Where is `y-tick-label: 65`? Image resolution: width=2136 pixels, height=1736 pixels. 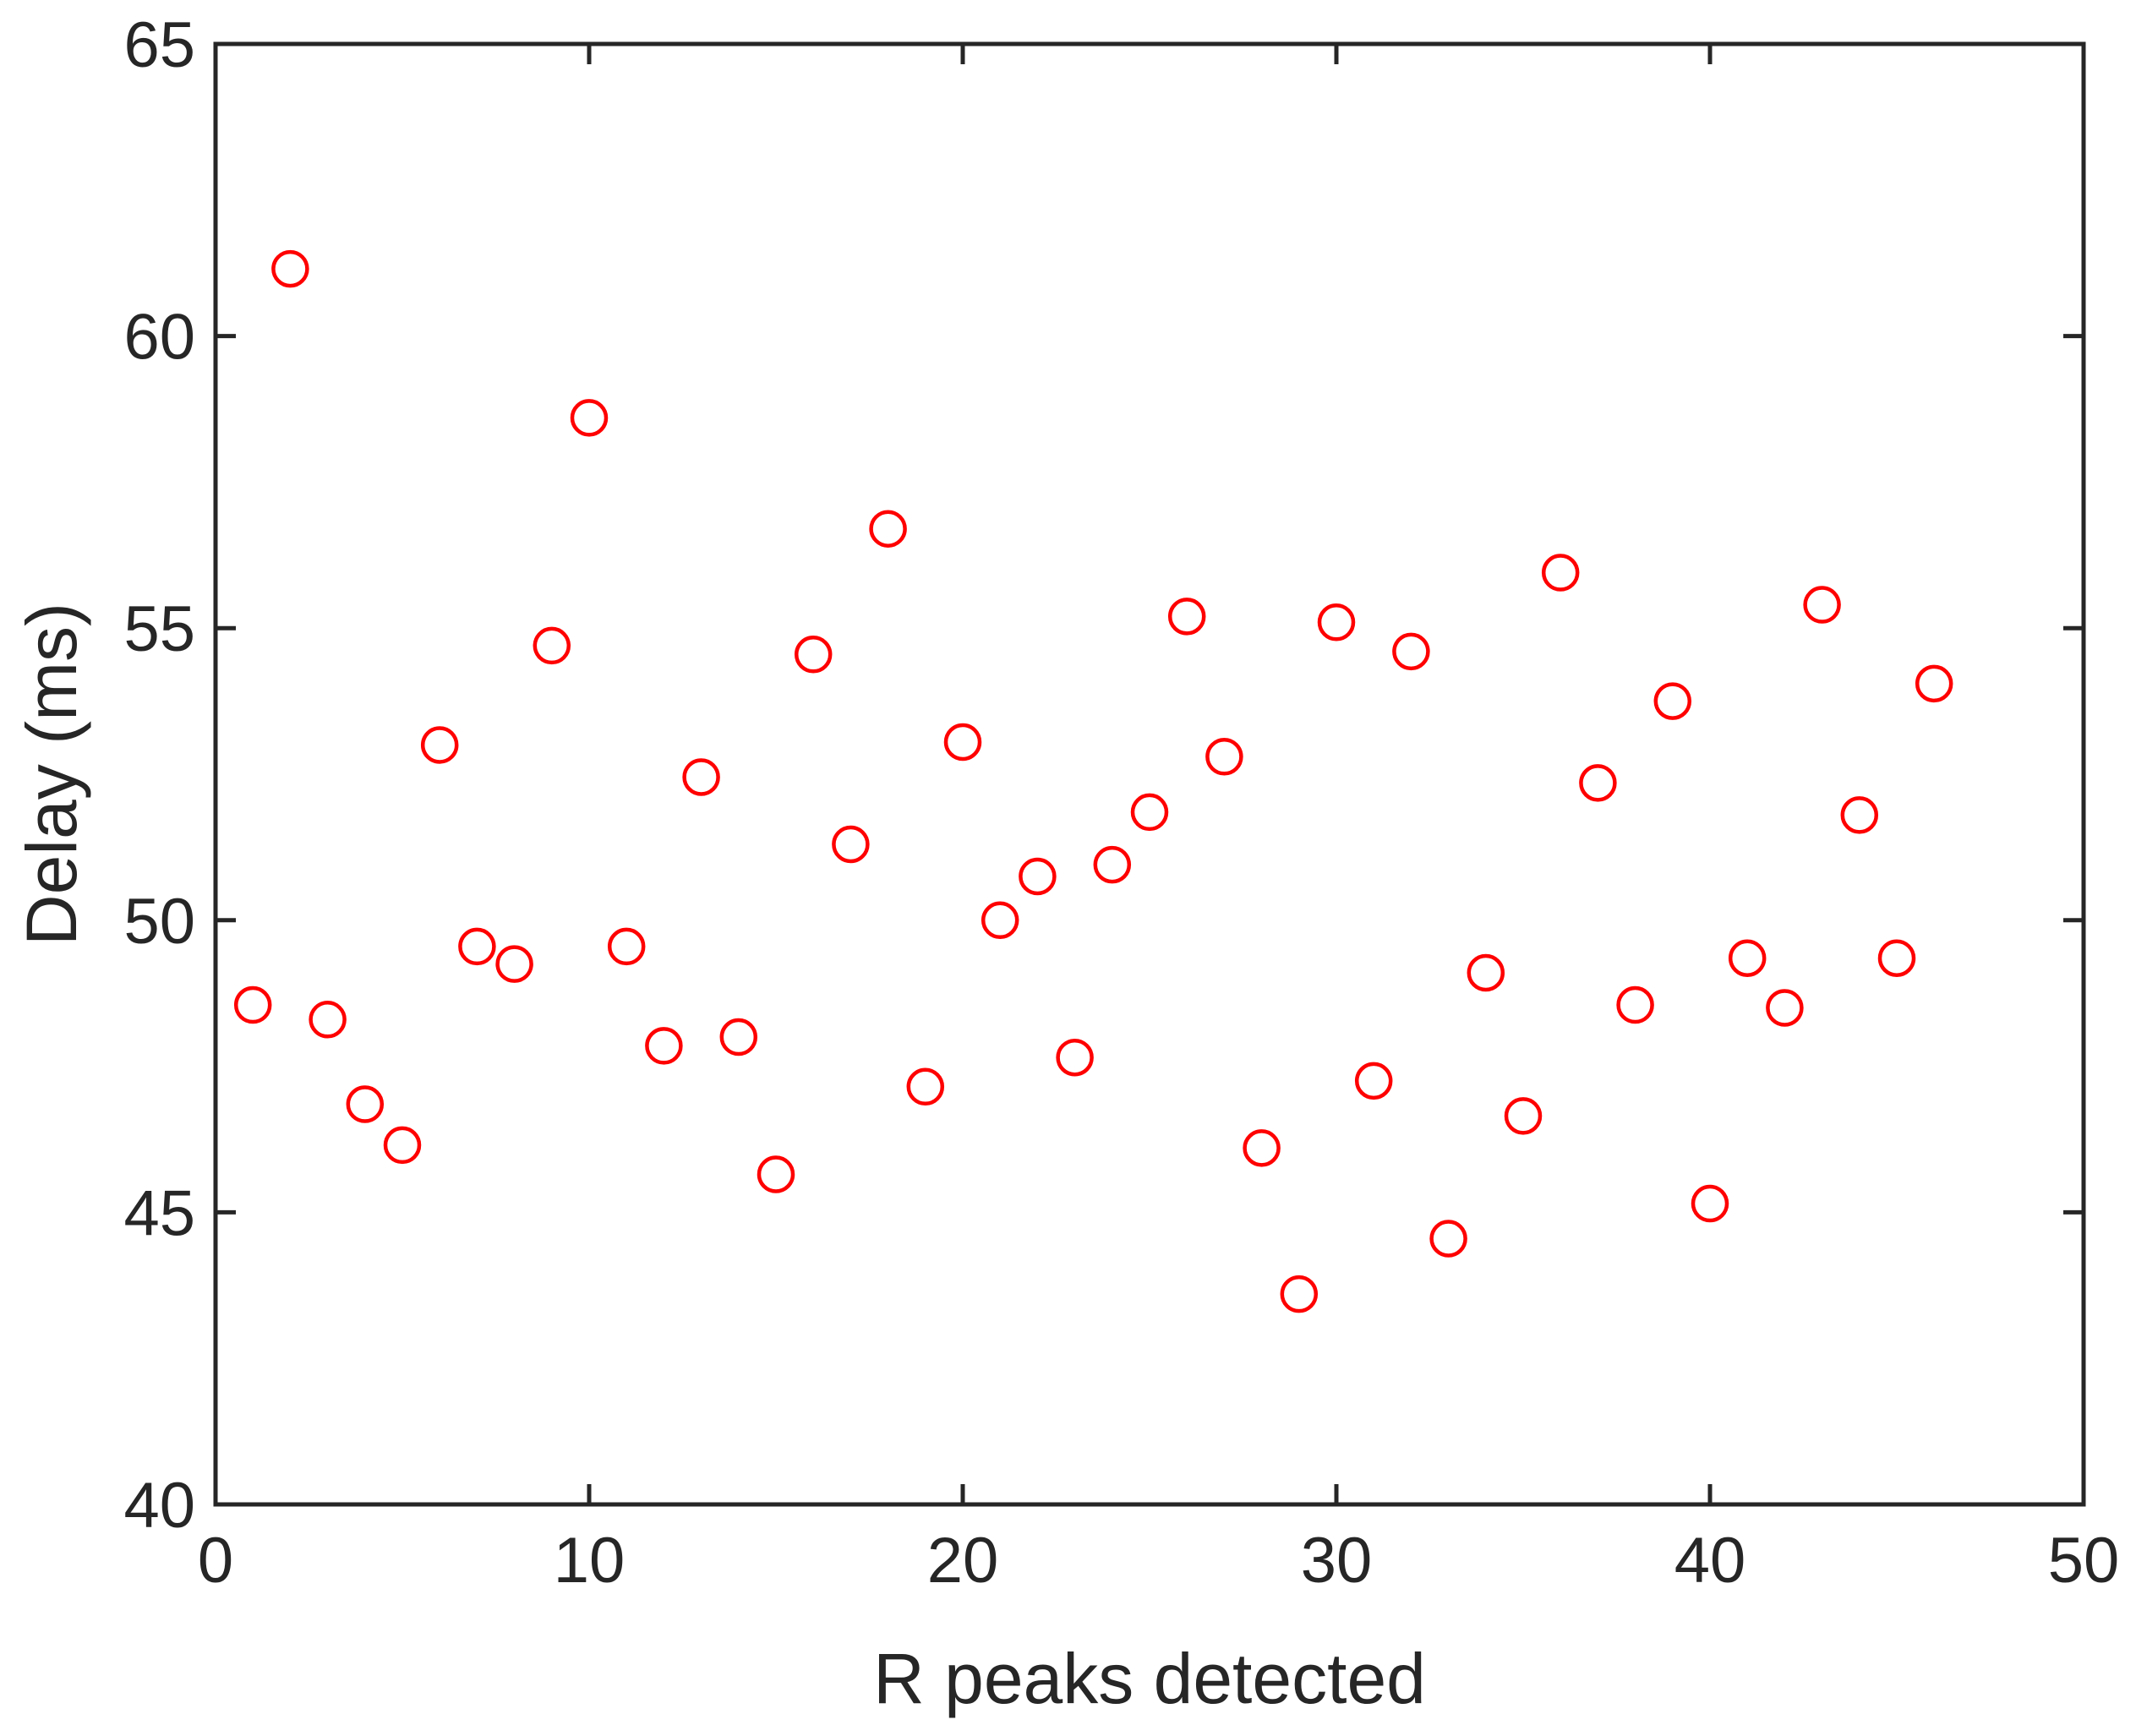
y-tick-label: 65 is located at coordinates (159, 45).